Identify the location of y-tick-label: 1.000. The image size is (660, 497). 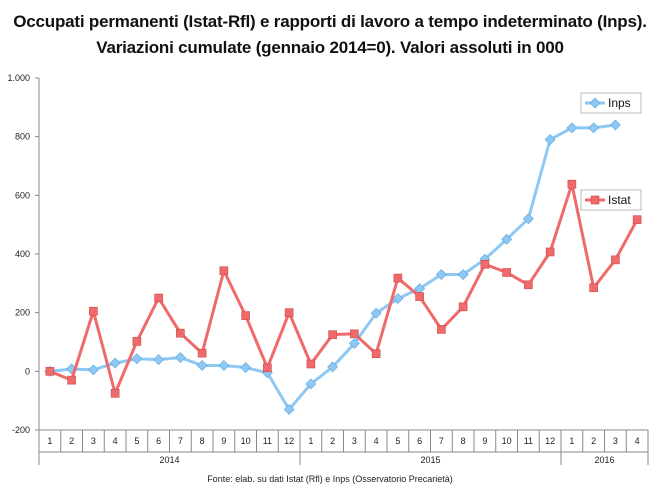
(18, 78).